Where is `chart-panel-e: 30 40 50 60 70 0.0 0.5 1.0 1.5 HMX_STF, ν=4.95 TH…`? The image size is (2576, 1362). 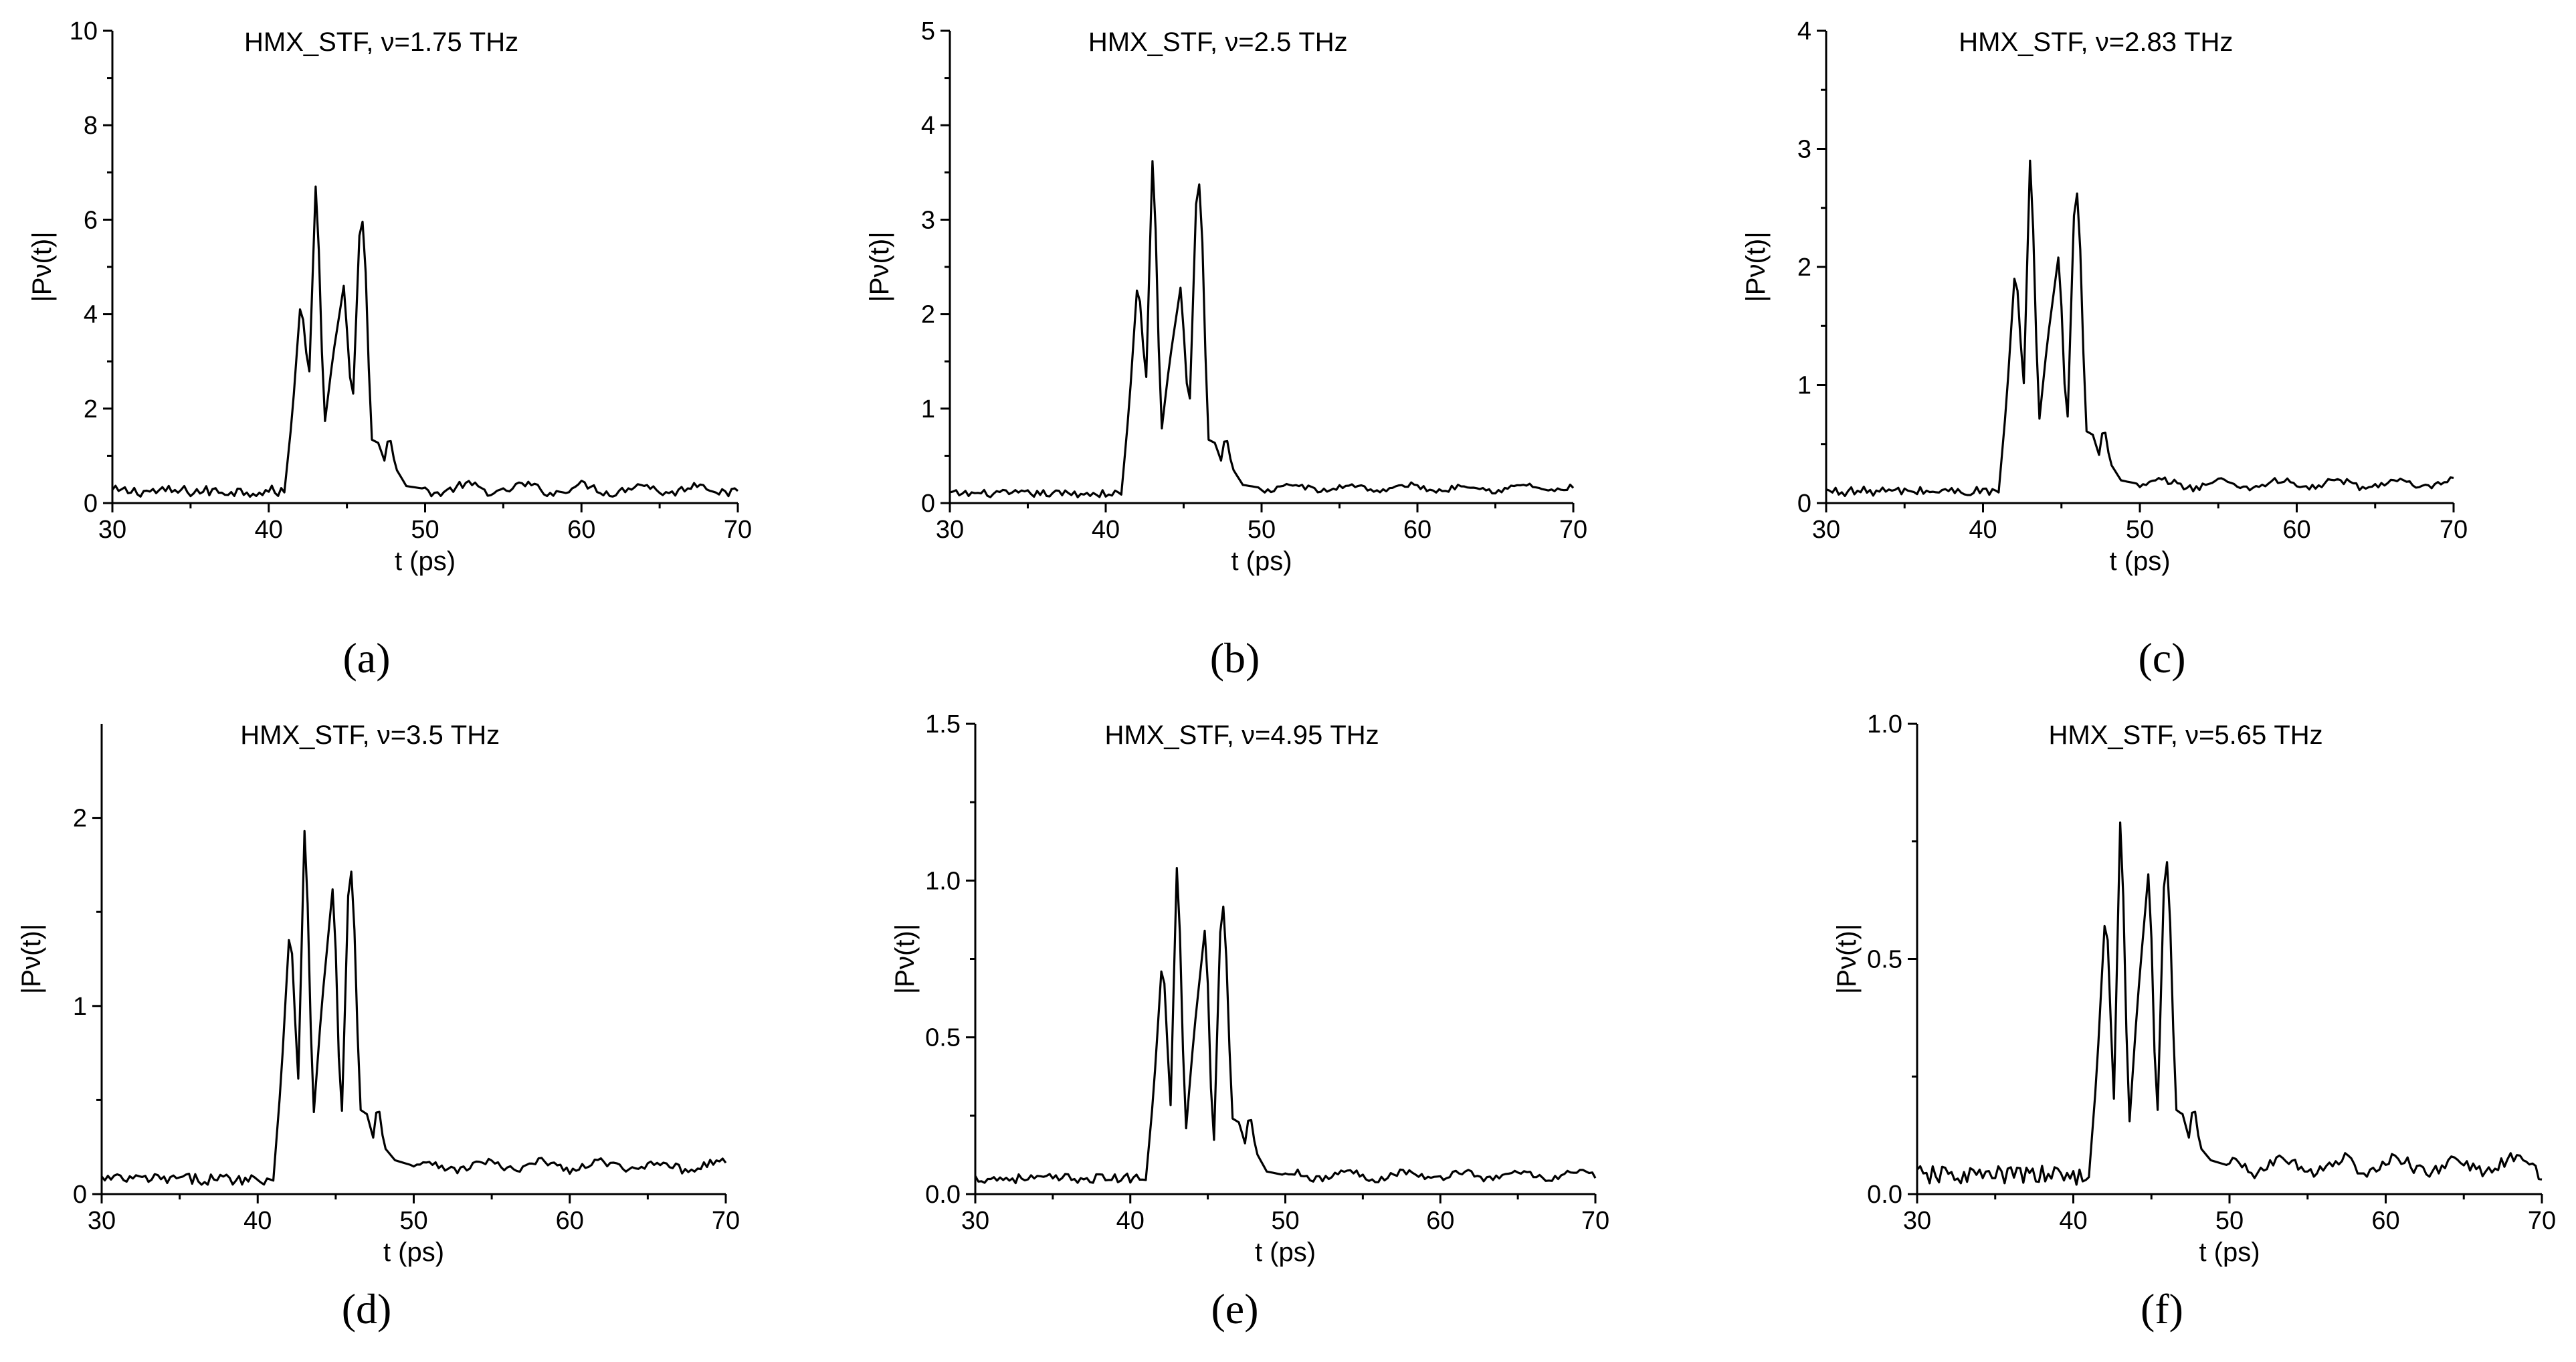 chart-panel-e: 30 40 50 60 70 0.0 0.5 1.0 1.5 HMX_STF, ν=4.95 TH… is located at coordinates (1249, 989).